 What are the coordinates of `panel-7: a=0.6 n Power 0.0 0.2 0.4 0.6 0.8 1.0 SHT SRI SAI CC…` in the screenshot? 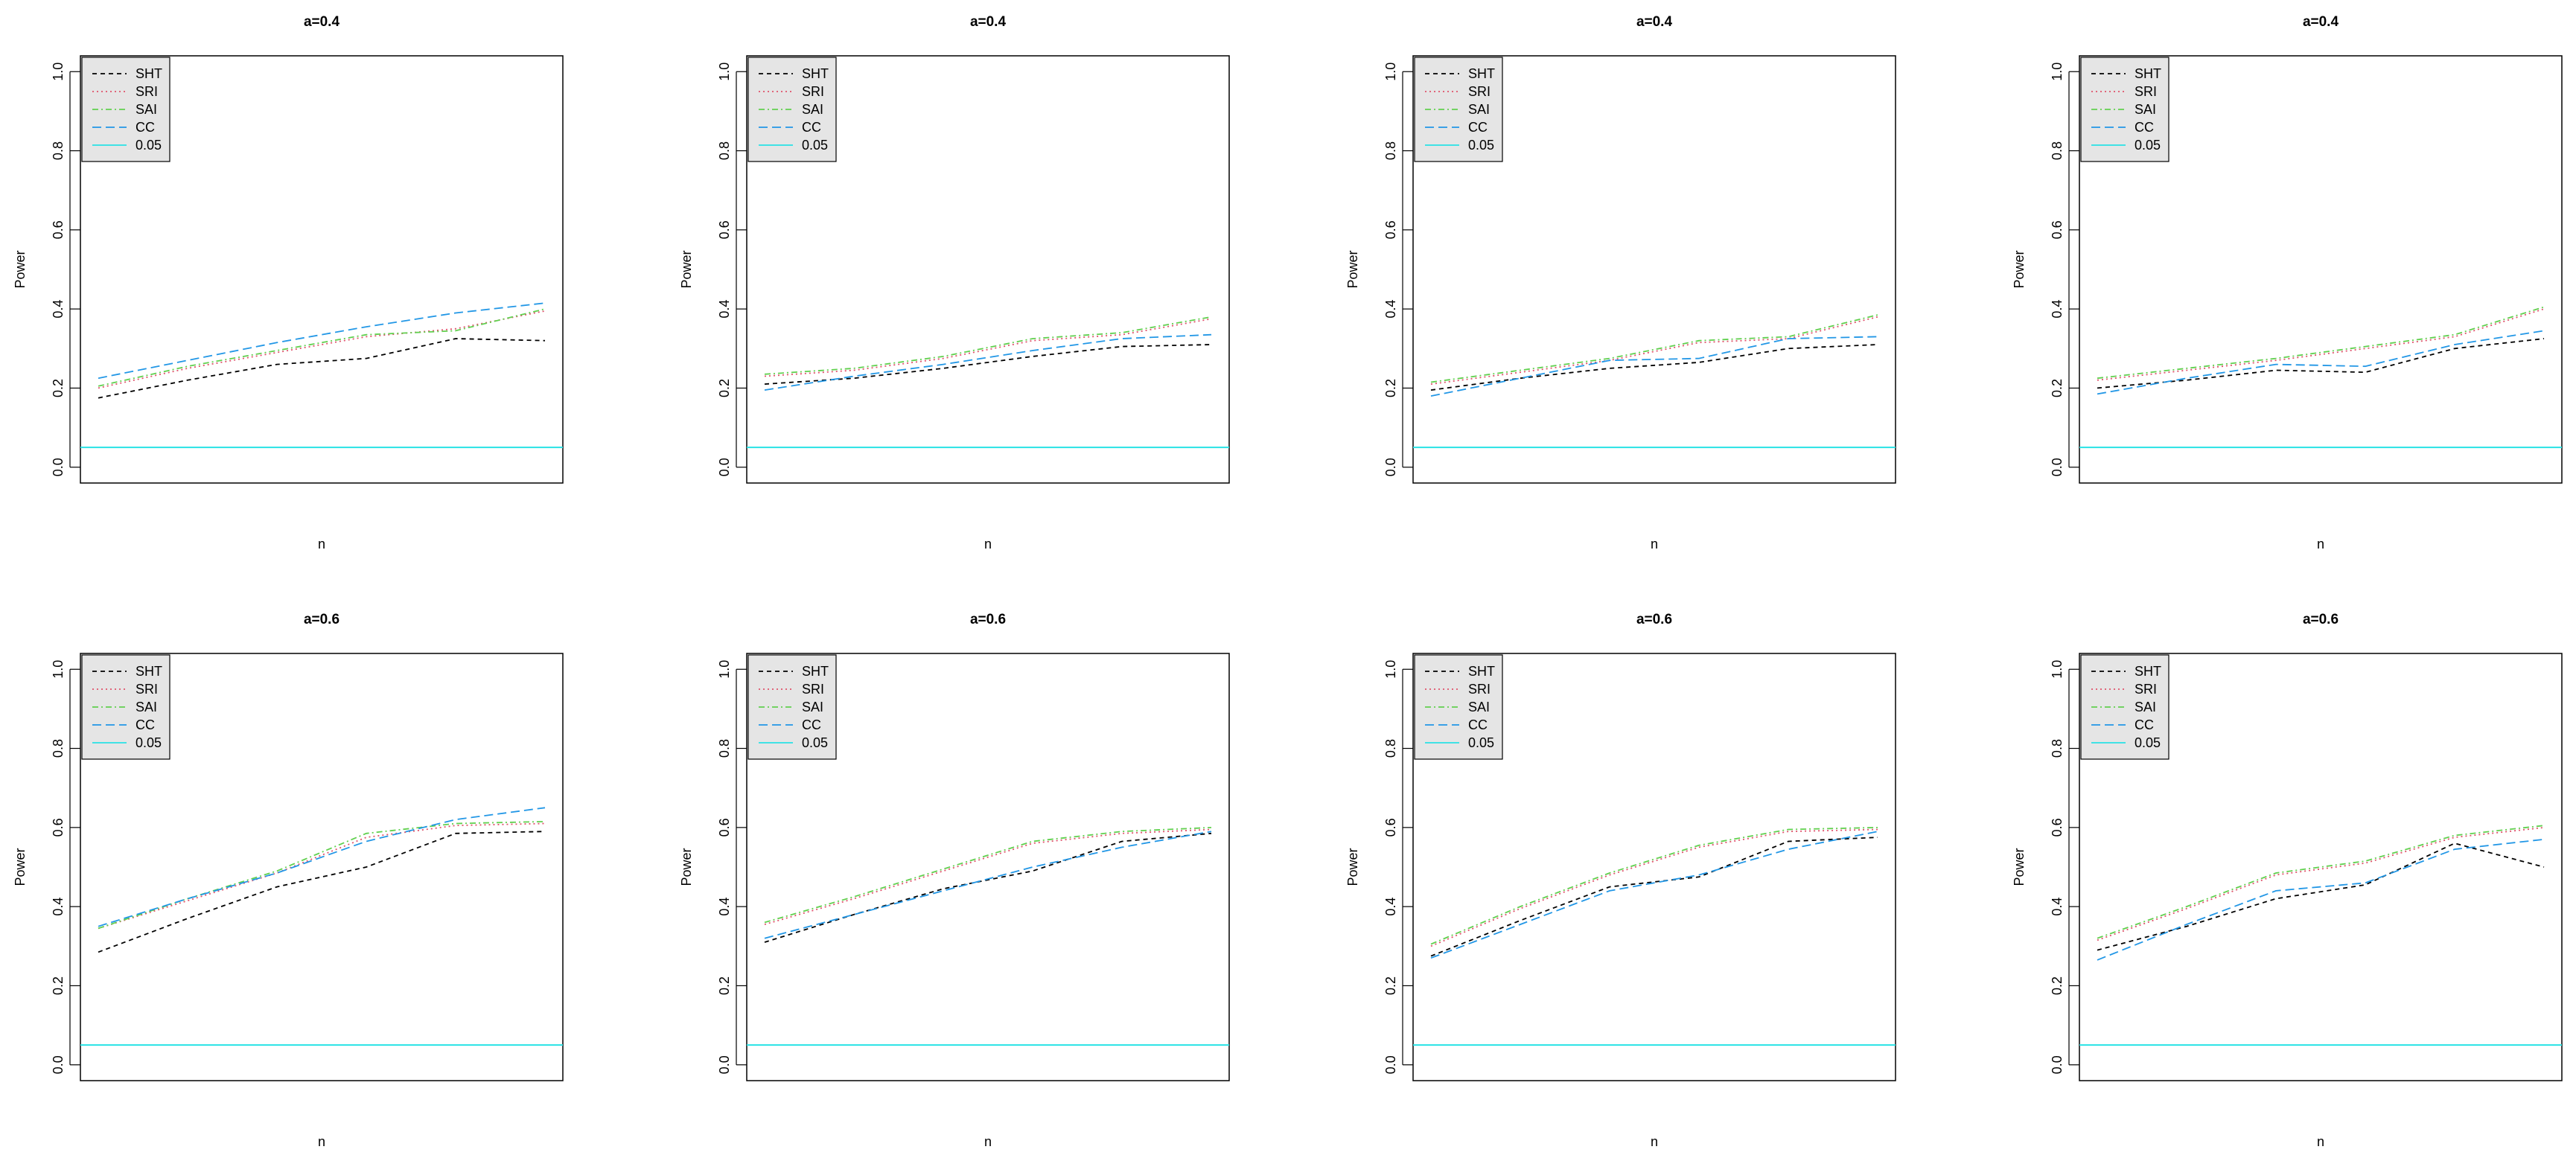 It's located at (1620, 880).